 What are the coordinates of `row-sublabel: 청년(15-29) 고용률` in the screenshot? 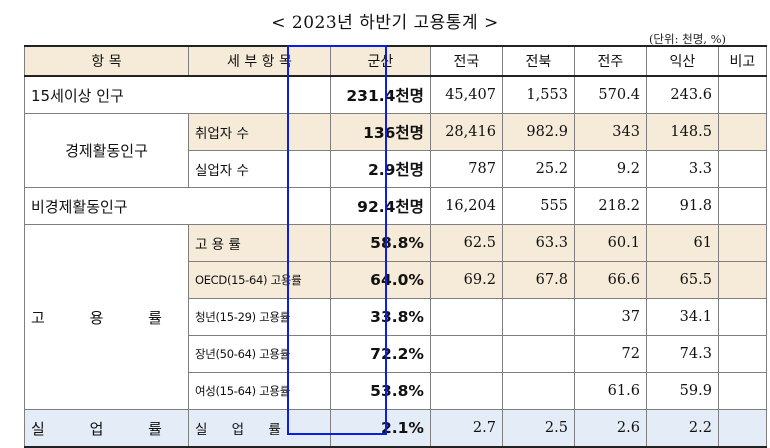 It's located at (259, 317).